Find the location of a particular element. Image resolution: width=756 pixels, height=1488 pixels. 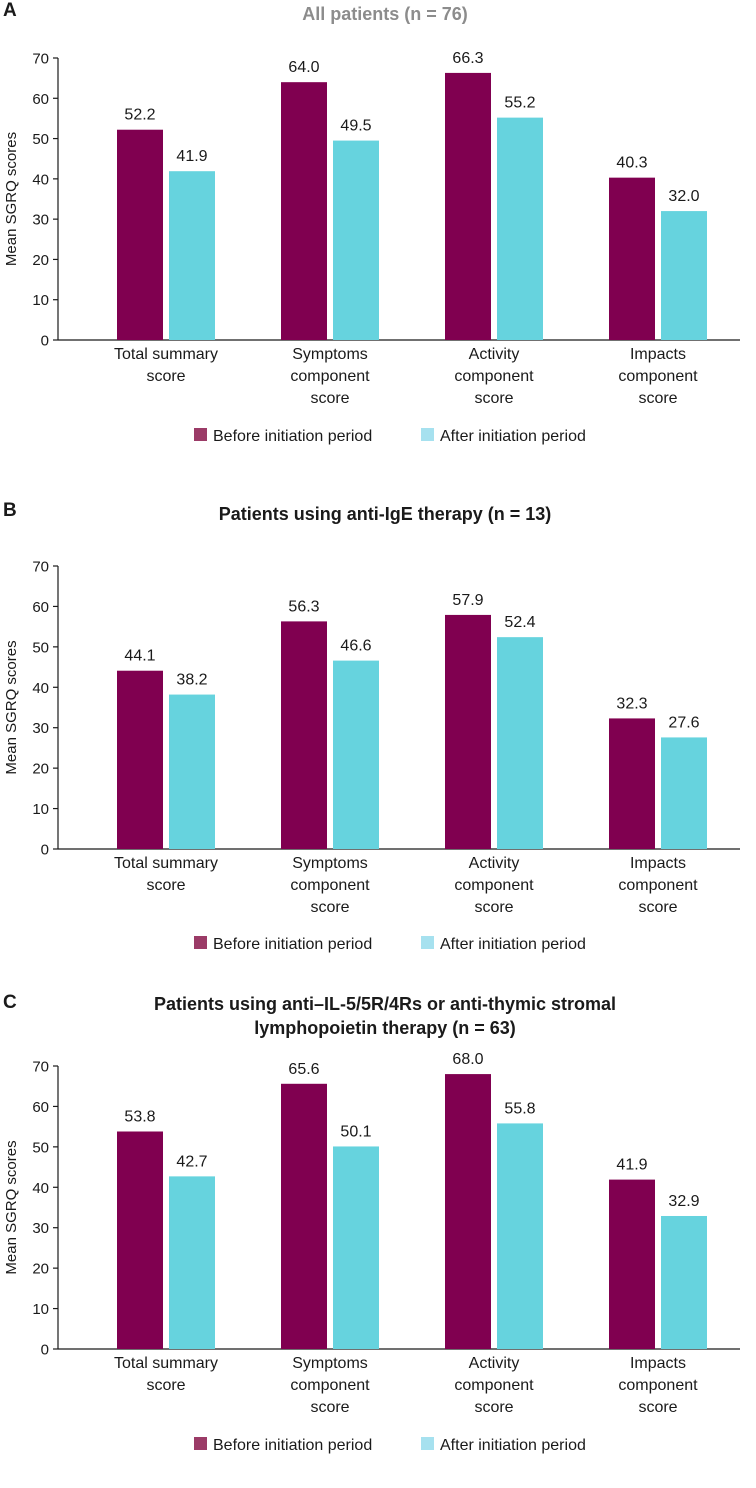

data-label: 57.9 is located at coordinates (467, 600).